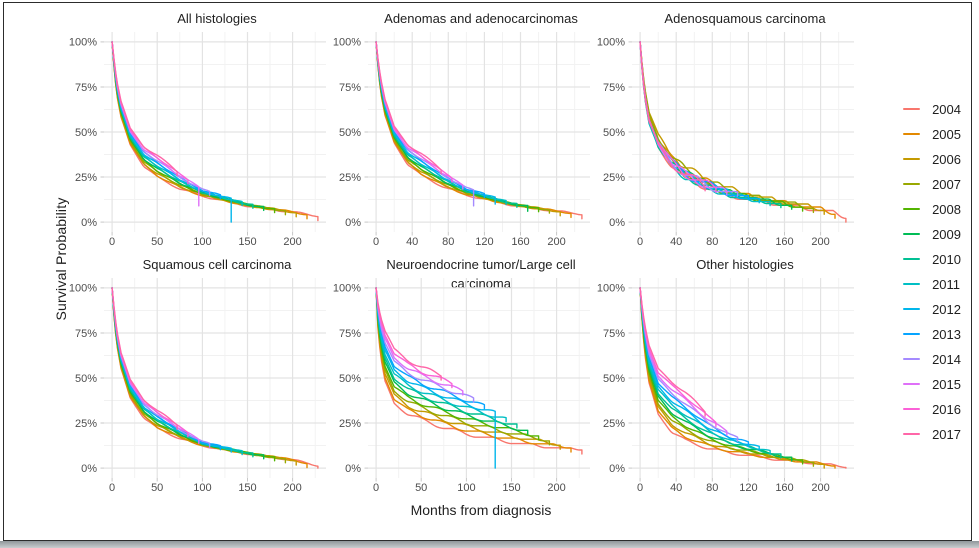  I want to click on legend-label: 2016, so click(946, 409).